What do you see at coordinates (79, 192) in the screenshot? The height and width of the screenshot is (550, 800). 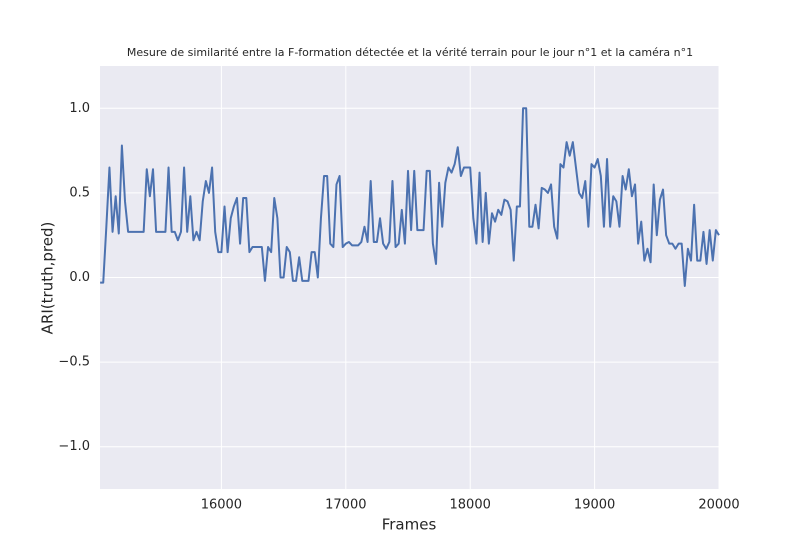 I see `y-tick-label: 0.5` at bounding box center [79, 192].